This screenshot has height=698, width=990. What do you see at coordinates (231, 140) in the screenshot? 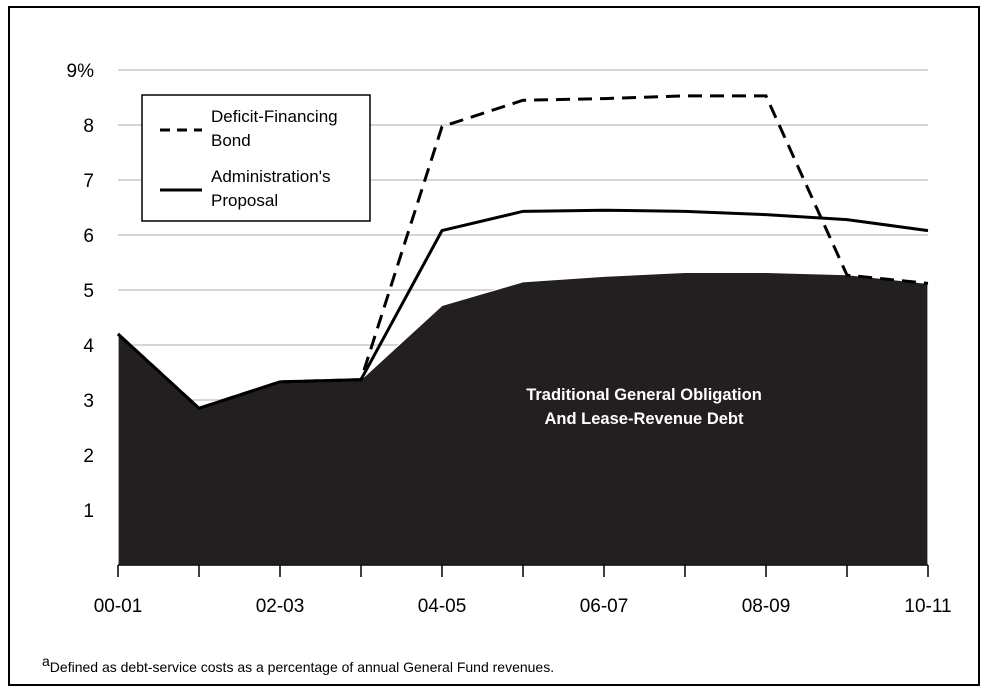
I see `legend-label: Bond` at bounding box center [231, 140].